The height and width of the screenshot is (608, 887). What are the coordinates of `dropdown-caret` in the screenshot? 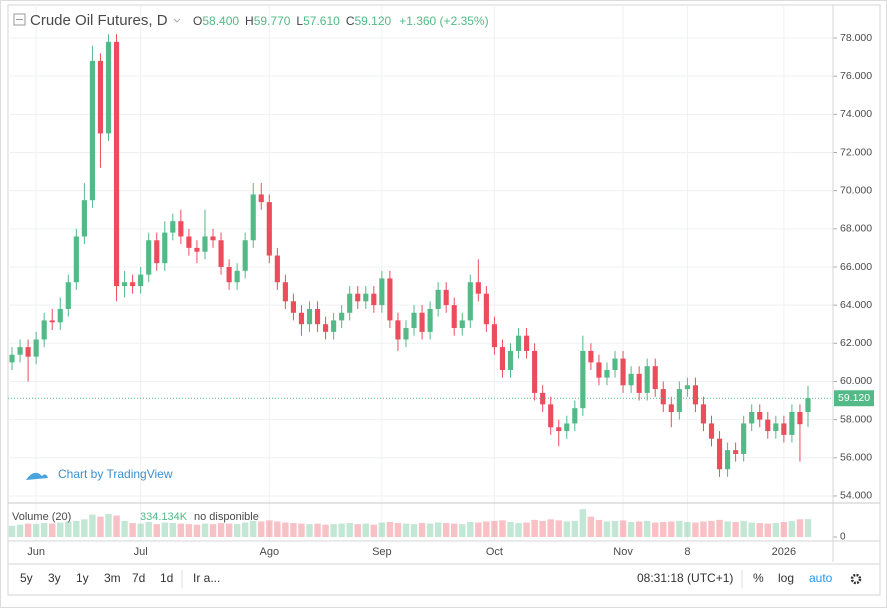 It's located at (177, 20).